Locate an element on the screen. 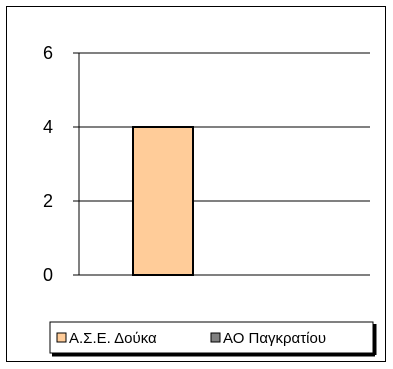 The height and width of the screenshot is (369, 393). legend: Α.Σ.Ε. Δούκα ΑΟ Παγκρατίου is located at coordinates (213, 339).